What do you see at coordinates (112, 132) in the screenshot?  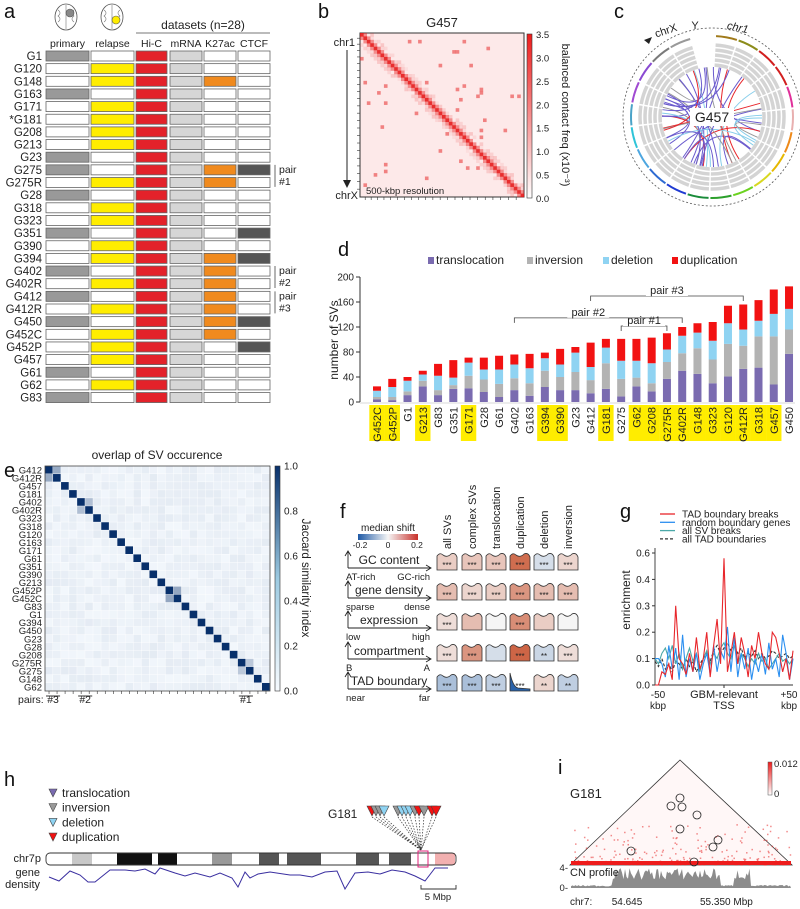 I see `cell-relapse` at bounding box center [112, 132].